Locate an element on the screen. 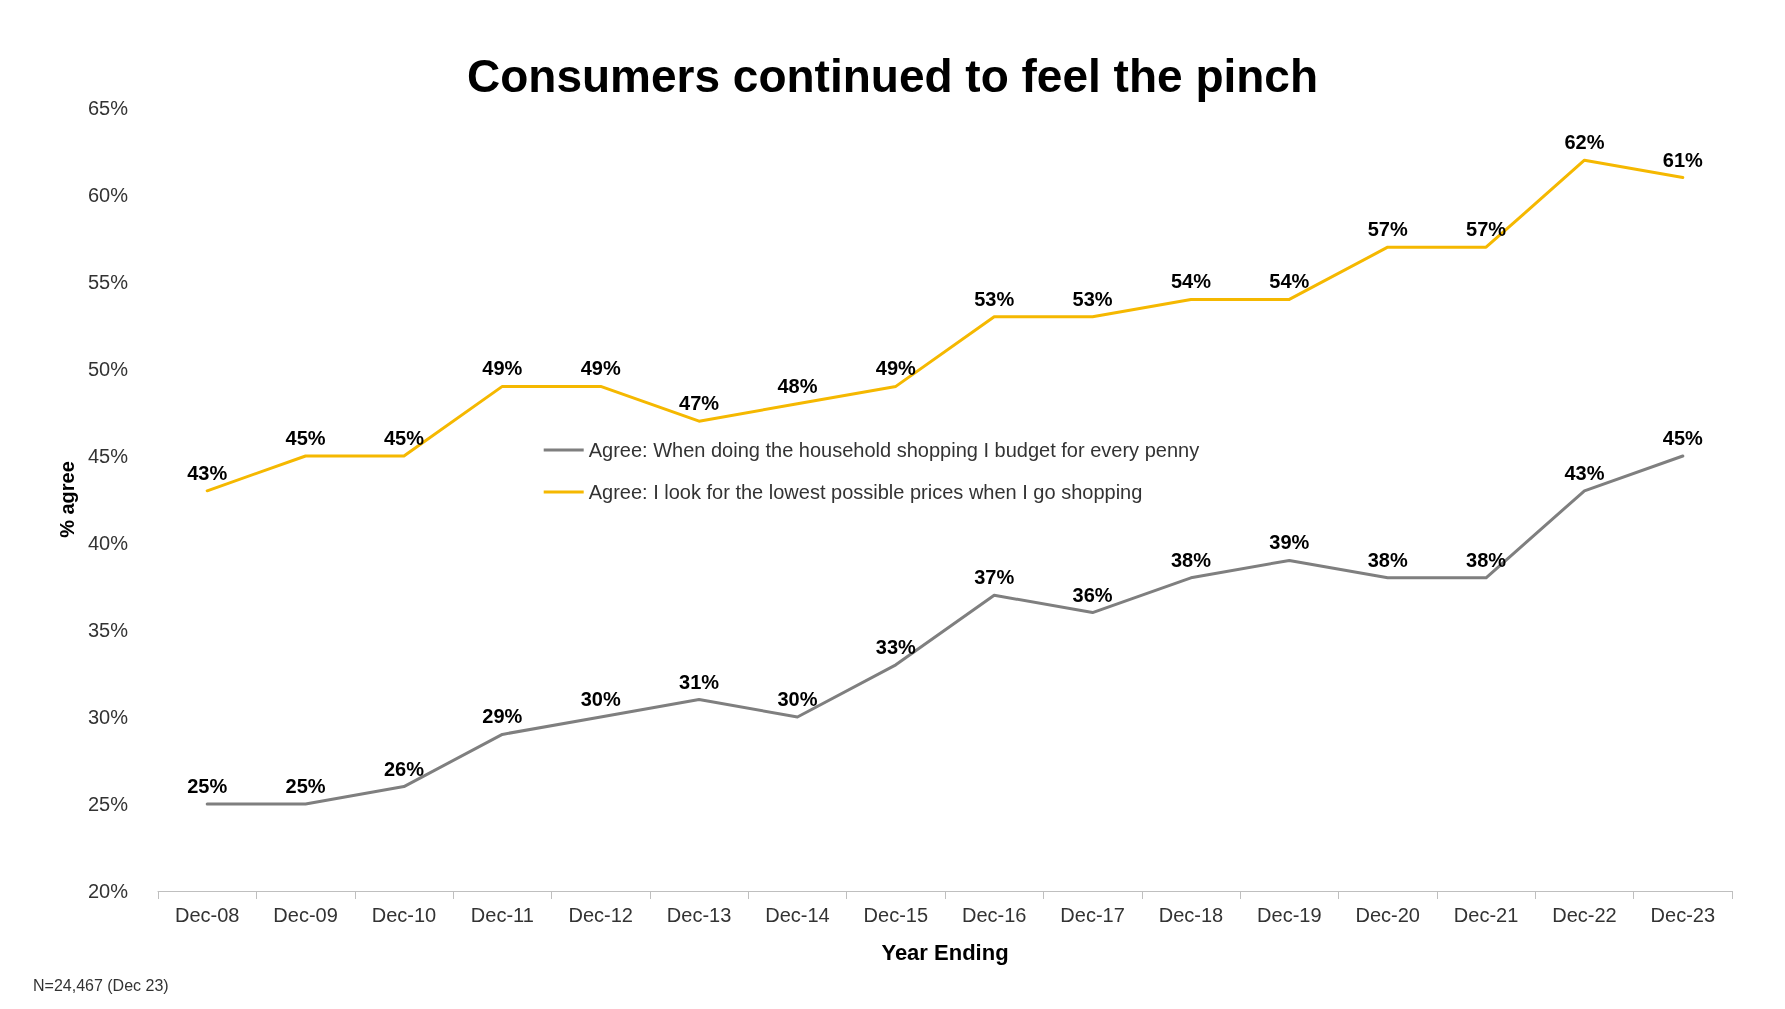 Image resolution: width=1785 pixels, height=1009 pixels. x-tick-label: Dec-23 is located at coordinates (1683, 915).